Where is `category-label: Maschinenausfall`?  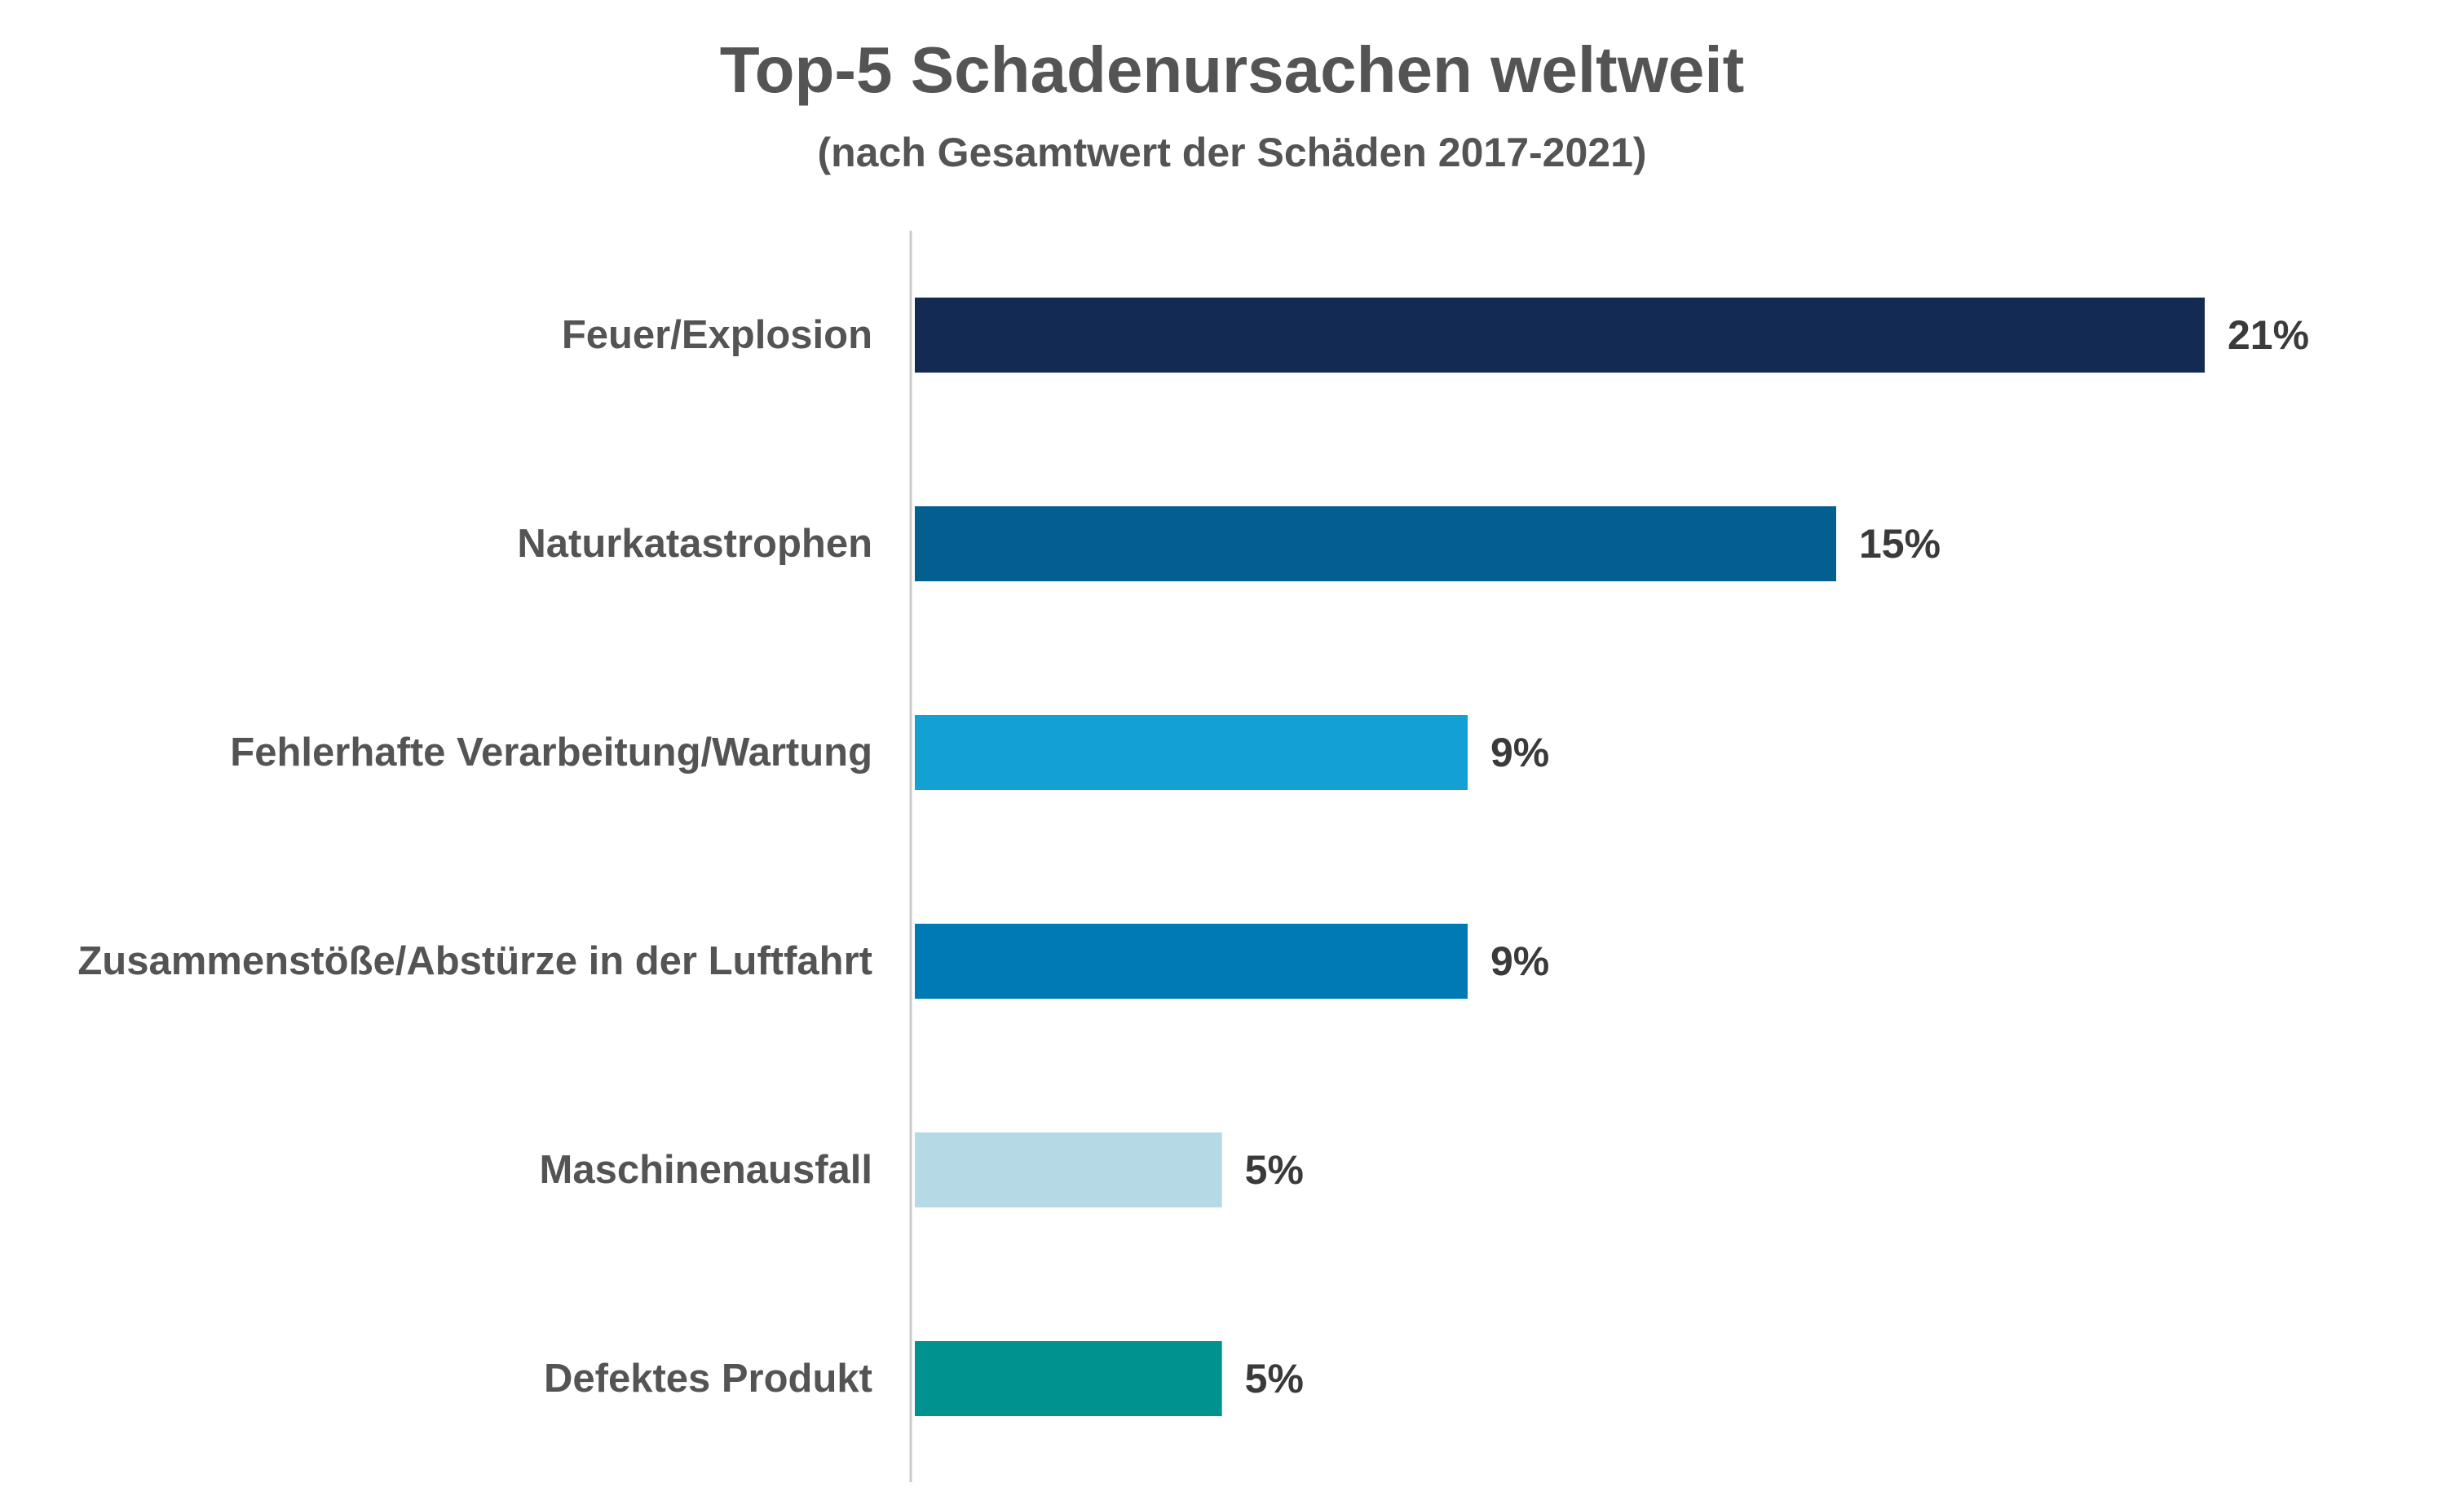
category-label: Maschinenausfall is located at coordinates (706, 1170).